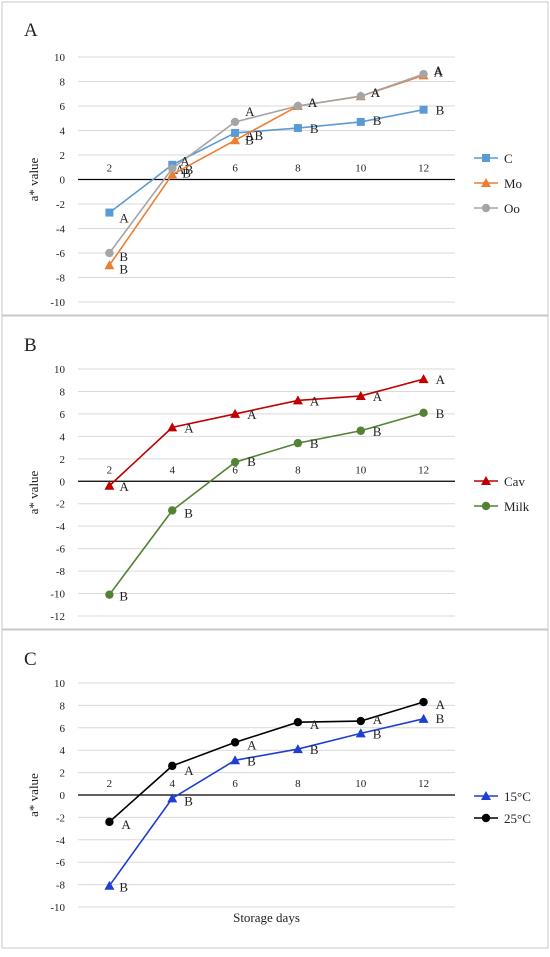 Image resolution: width=550 pixels, height=957 pixels. I want to click on series-15°C: B B B B B B, so click(274, 803).